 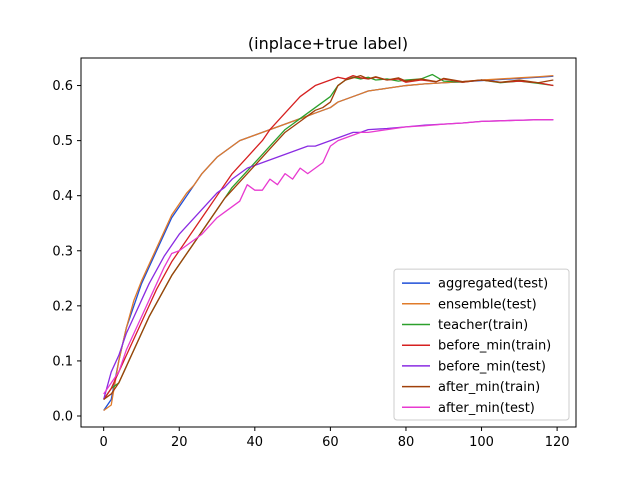 I want to click on x-tick-label: 40, so click(x=255, y=442).